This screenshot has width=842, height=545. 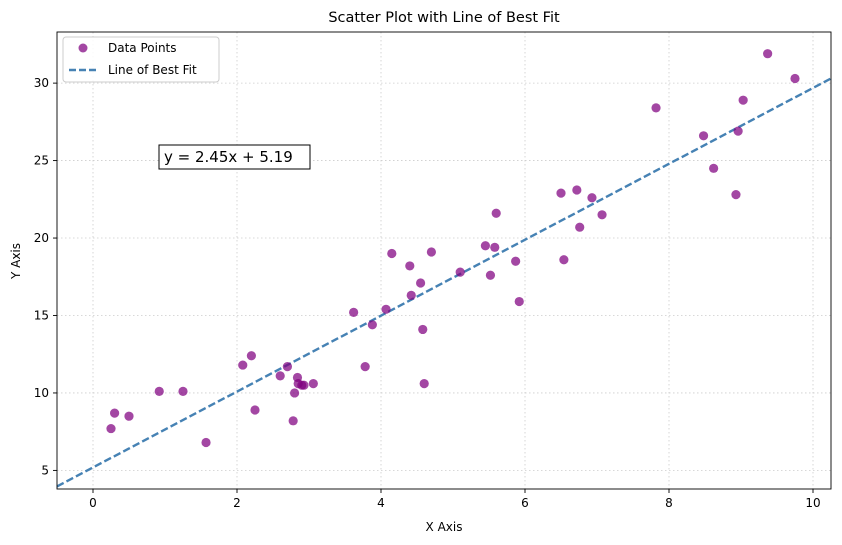 I want to click on y-tick-label: 15, so click(x=41, y=315).